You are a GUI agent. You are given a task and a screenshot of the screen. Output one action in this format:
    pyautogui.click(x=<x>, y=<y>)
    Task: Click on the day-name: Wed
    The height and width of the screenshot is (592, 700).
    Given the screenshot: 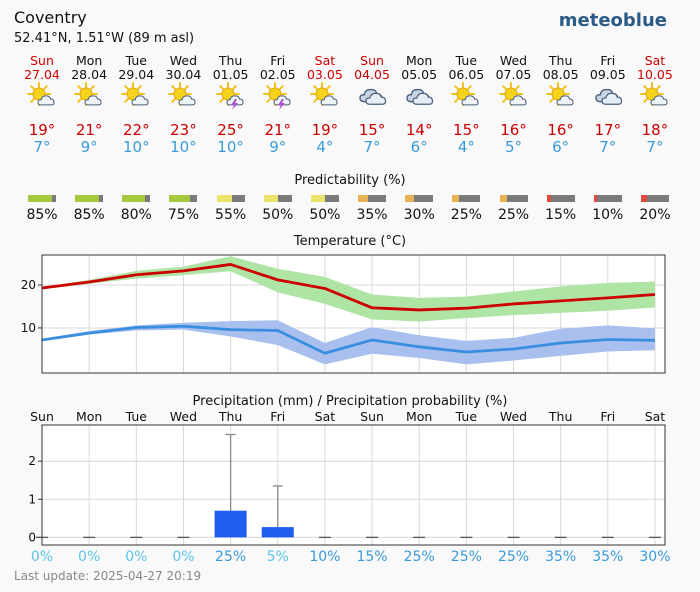 What is the action you would take?
    pyautogui.click(x=513, y=60)
    